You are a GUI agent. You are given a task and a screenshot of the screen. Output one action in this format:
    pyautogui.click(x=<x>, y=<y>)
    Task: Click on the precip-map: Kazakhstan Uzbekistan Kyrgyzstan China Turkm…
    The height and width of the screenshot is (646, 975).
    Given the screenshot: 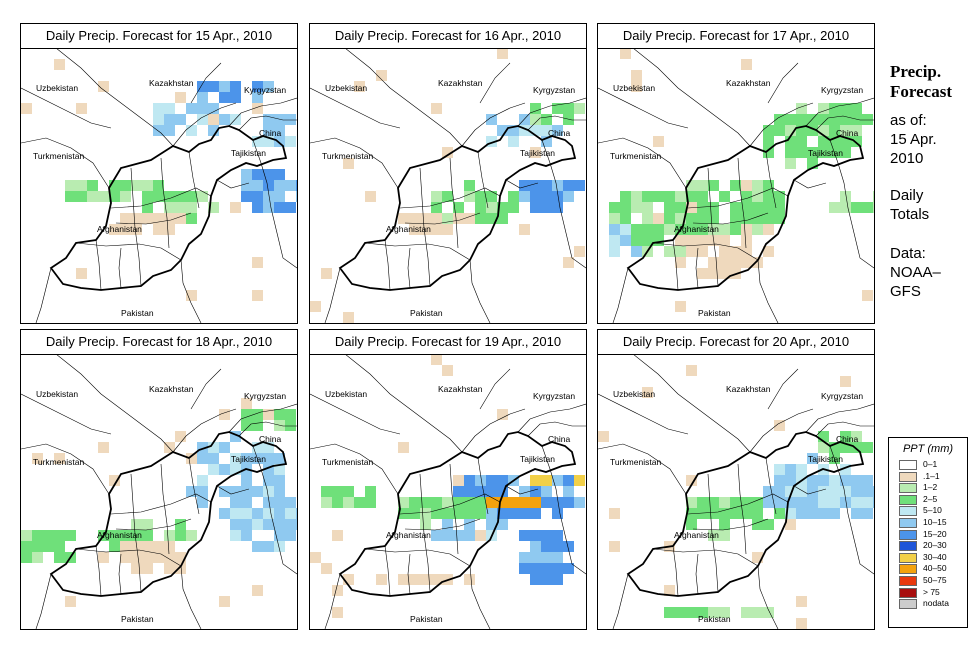 What is the action you would take?
    pyautogui.click(x=448, y=185)
    